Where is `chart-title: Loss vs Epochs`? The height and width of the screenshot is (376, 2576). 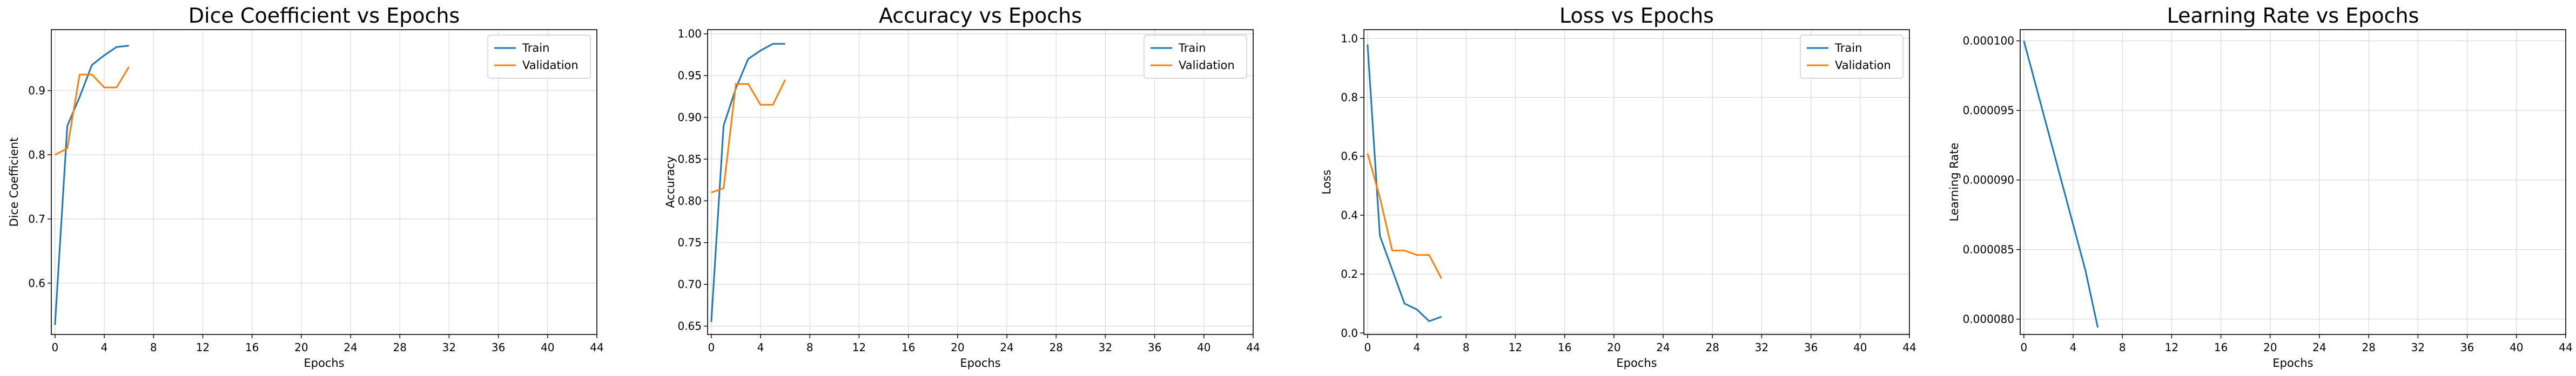 chart-title: Loss vs Epochs is located at coordinates (1637, 16).